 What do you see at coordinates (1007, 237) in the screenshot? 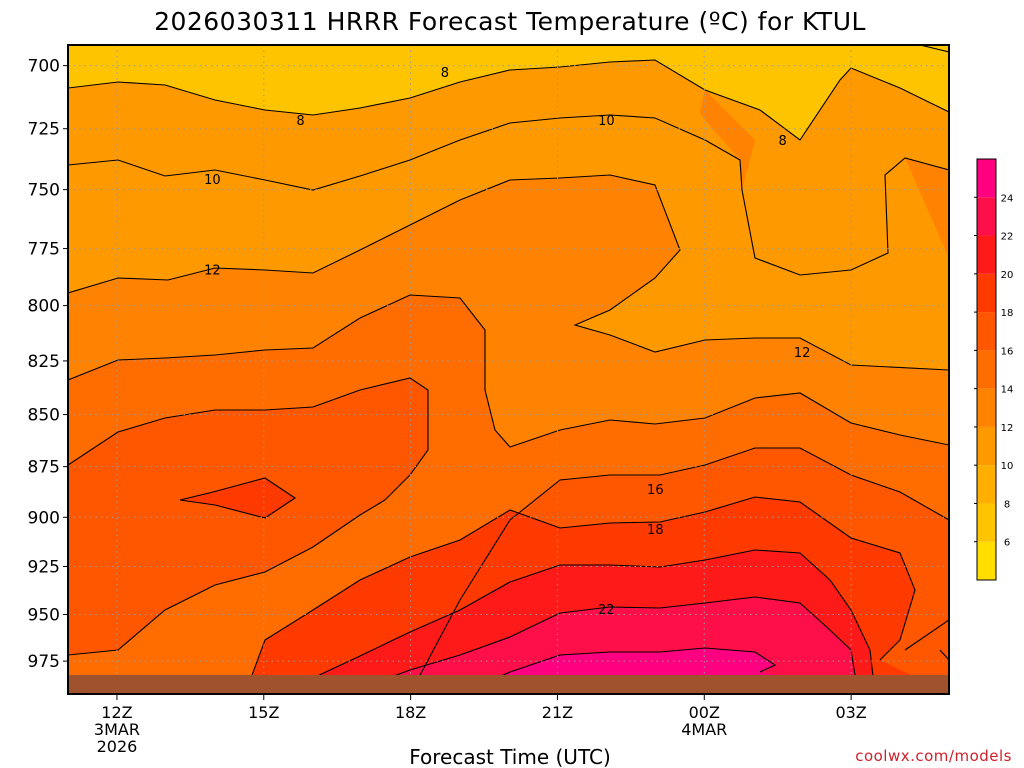
I see `colorbar-tick-label: 22` at bounding box center [1007, 237].